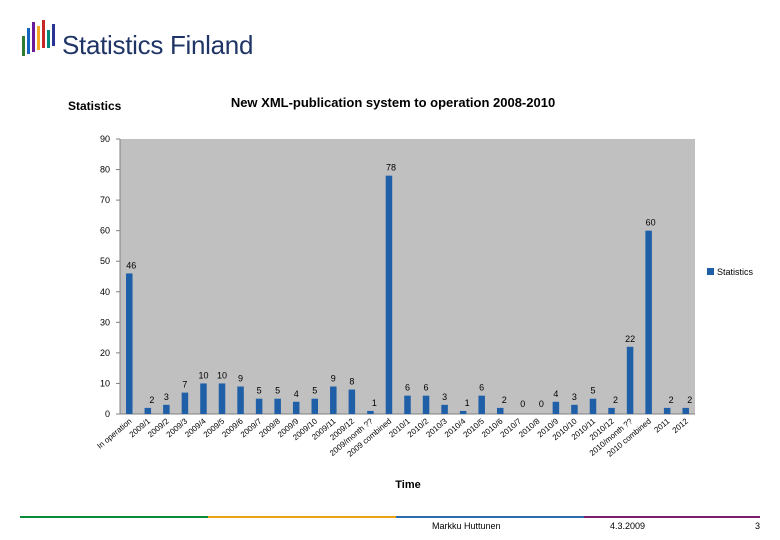 Image resolution: width=780 pixels, height=540 pixels. Describe the element at coordinates (105, 231) in the screenshot. I see `y-tick-label: 60` at that location.